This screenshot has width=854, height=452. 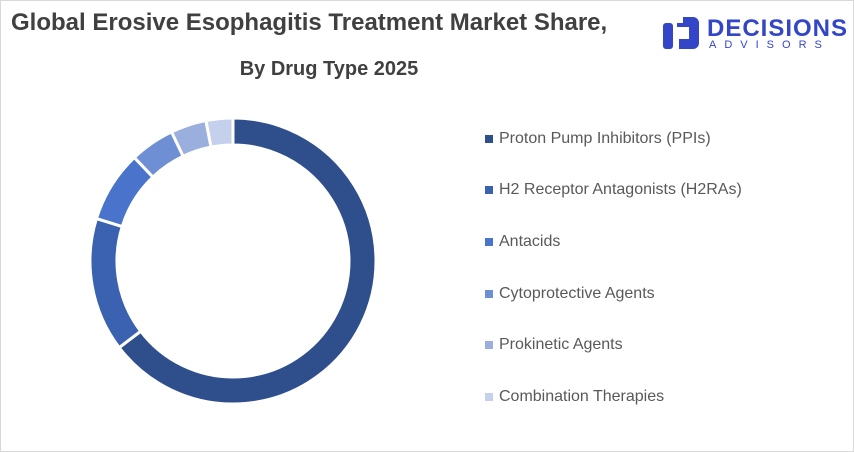 I want to click on legend-label: Antacids, so click(x=530, y=241).